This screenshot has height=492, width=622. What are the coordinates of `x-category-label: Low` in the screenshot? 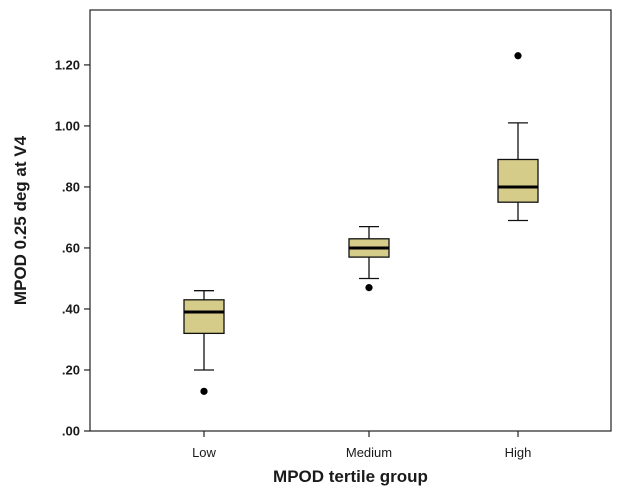 It's located at (204, 452).